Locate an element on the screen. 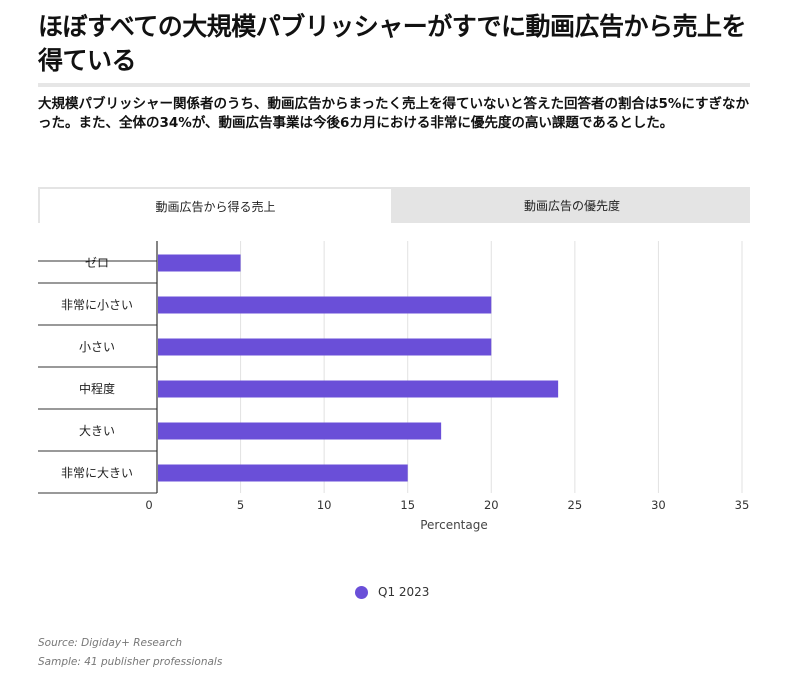  legend-label: Q1 2023 is located at coordinates (404, 592).